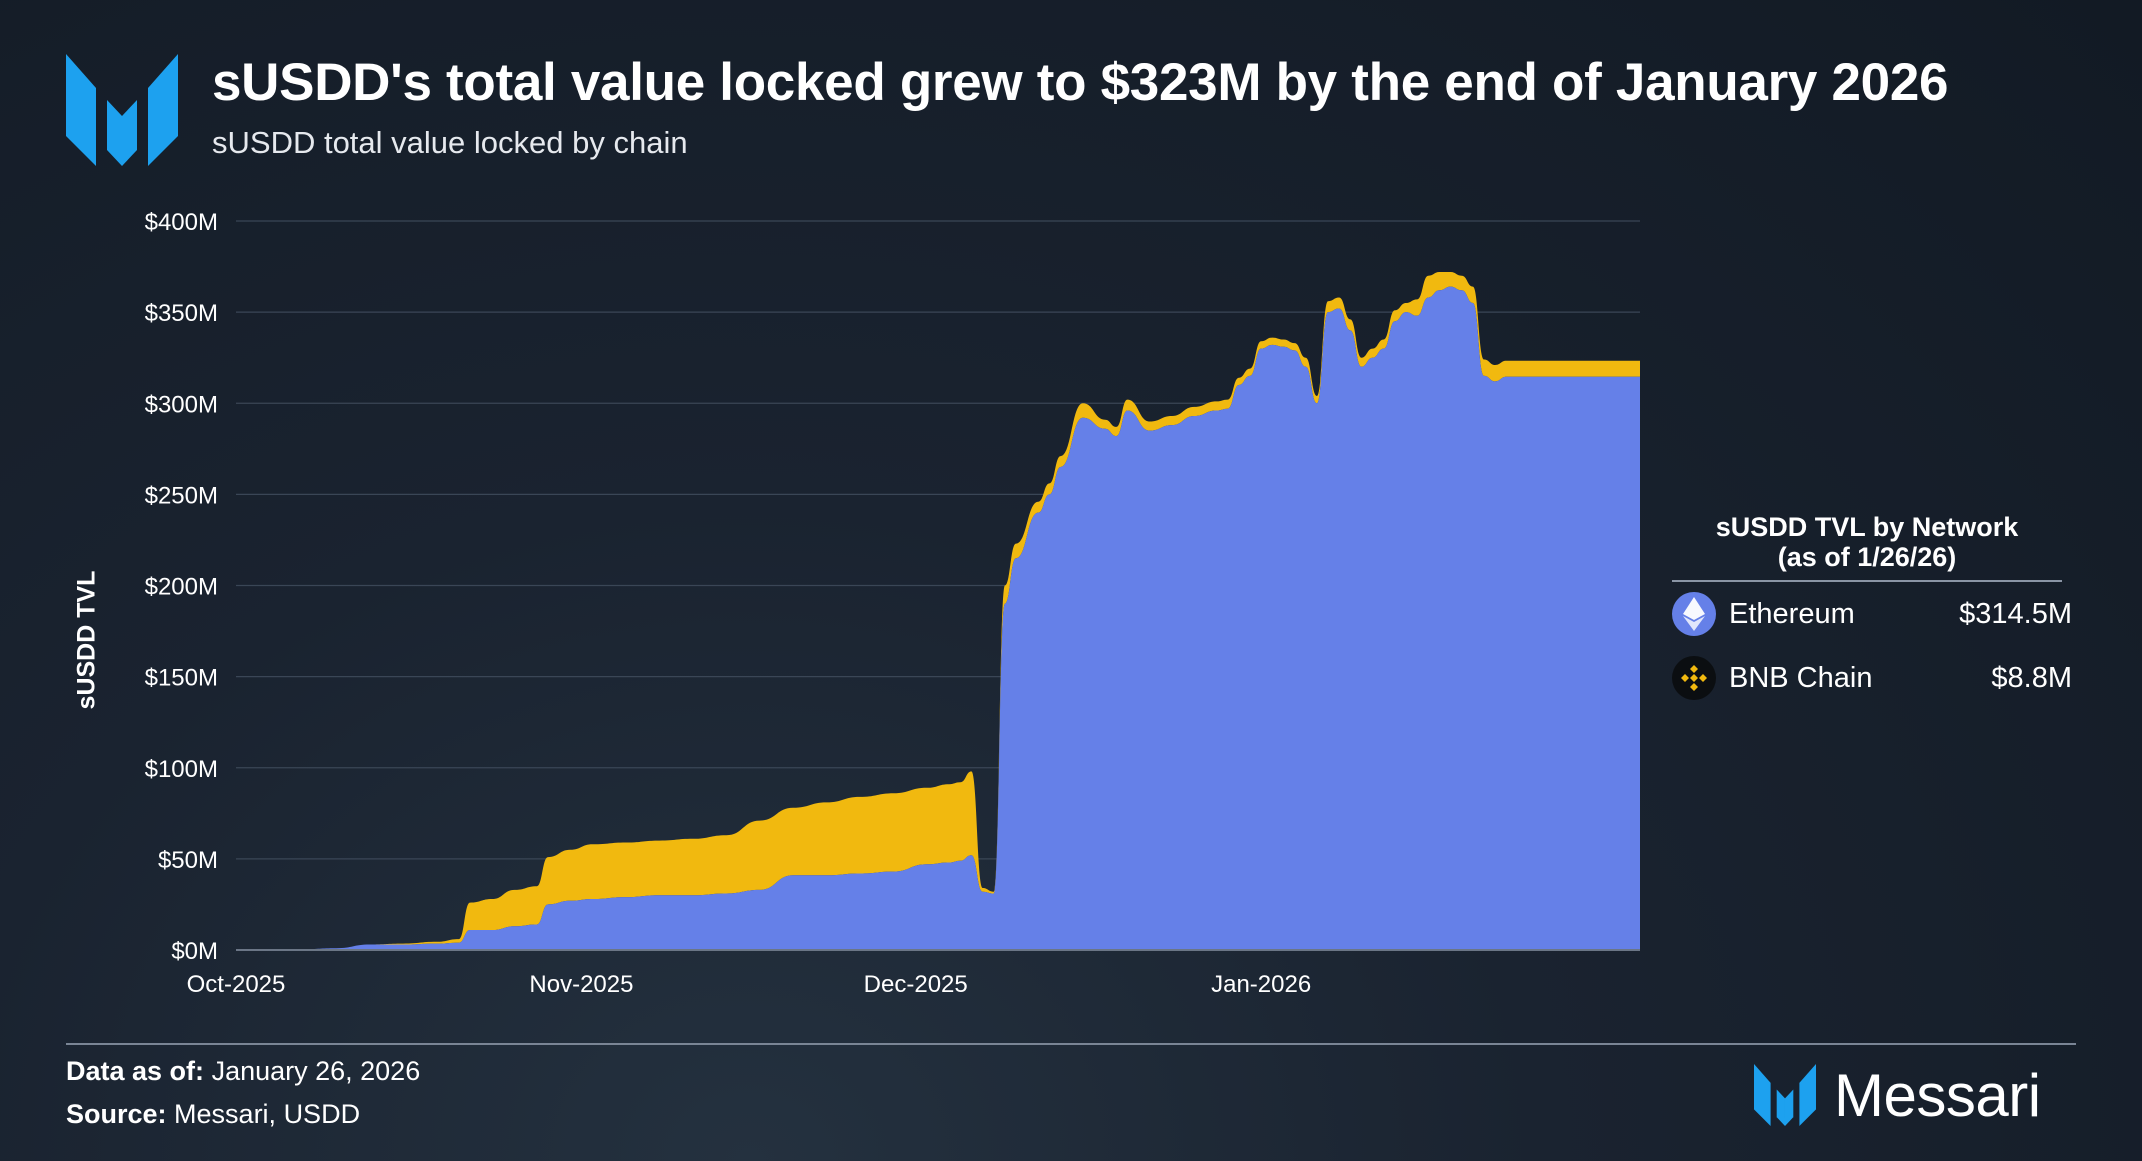  What do you see at coordinates (2031, 677) in the screenshot?
I see `legend-value: $8.8M` at bounding box center [2031, 677].